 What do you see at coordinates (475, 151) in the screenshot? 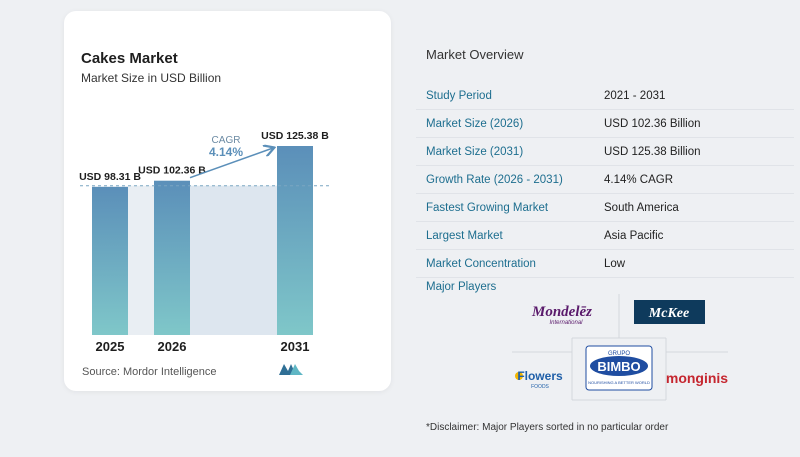
I see `overview-label: Market Size (2031)` at bounding box center [475, 151].